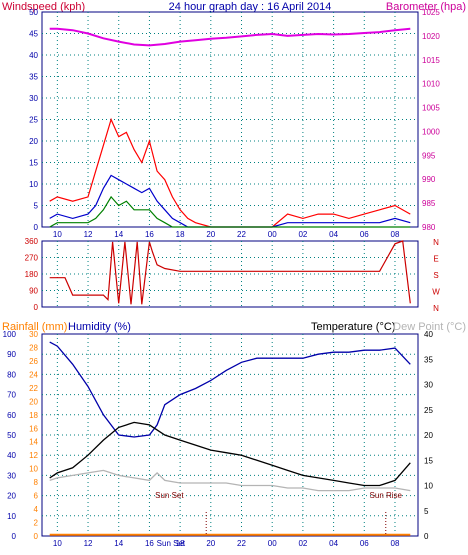 This screenshot has height=555, width=468. What do you see at coordinates (33, 163) in the screenshot?
I see `windspeed-tick-label: 15` at bounding box center [33, 163].